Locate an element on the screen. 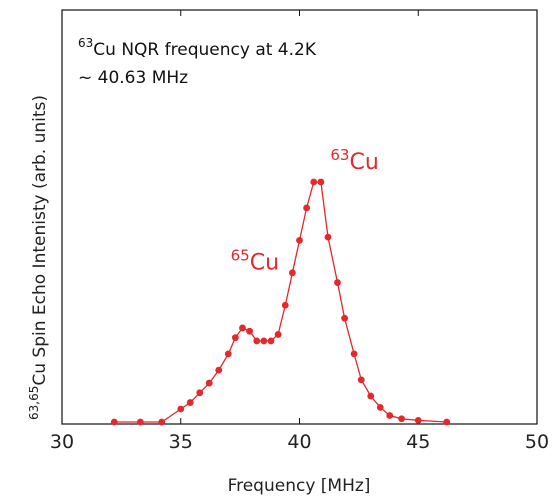 This screenshot has width=556, height=499. peak-label: 65Cu is located at coordinates (255, 261).